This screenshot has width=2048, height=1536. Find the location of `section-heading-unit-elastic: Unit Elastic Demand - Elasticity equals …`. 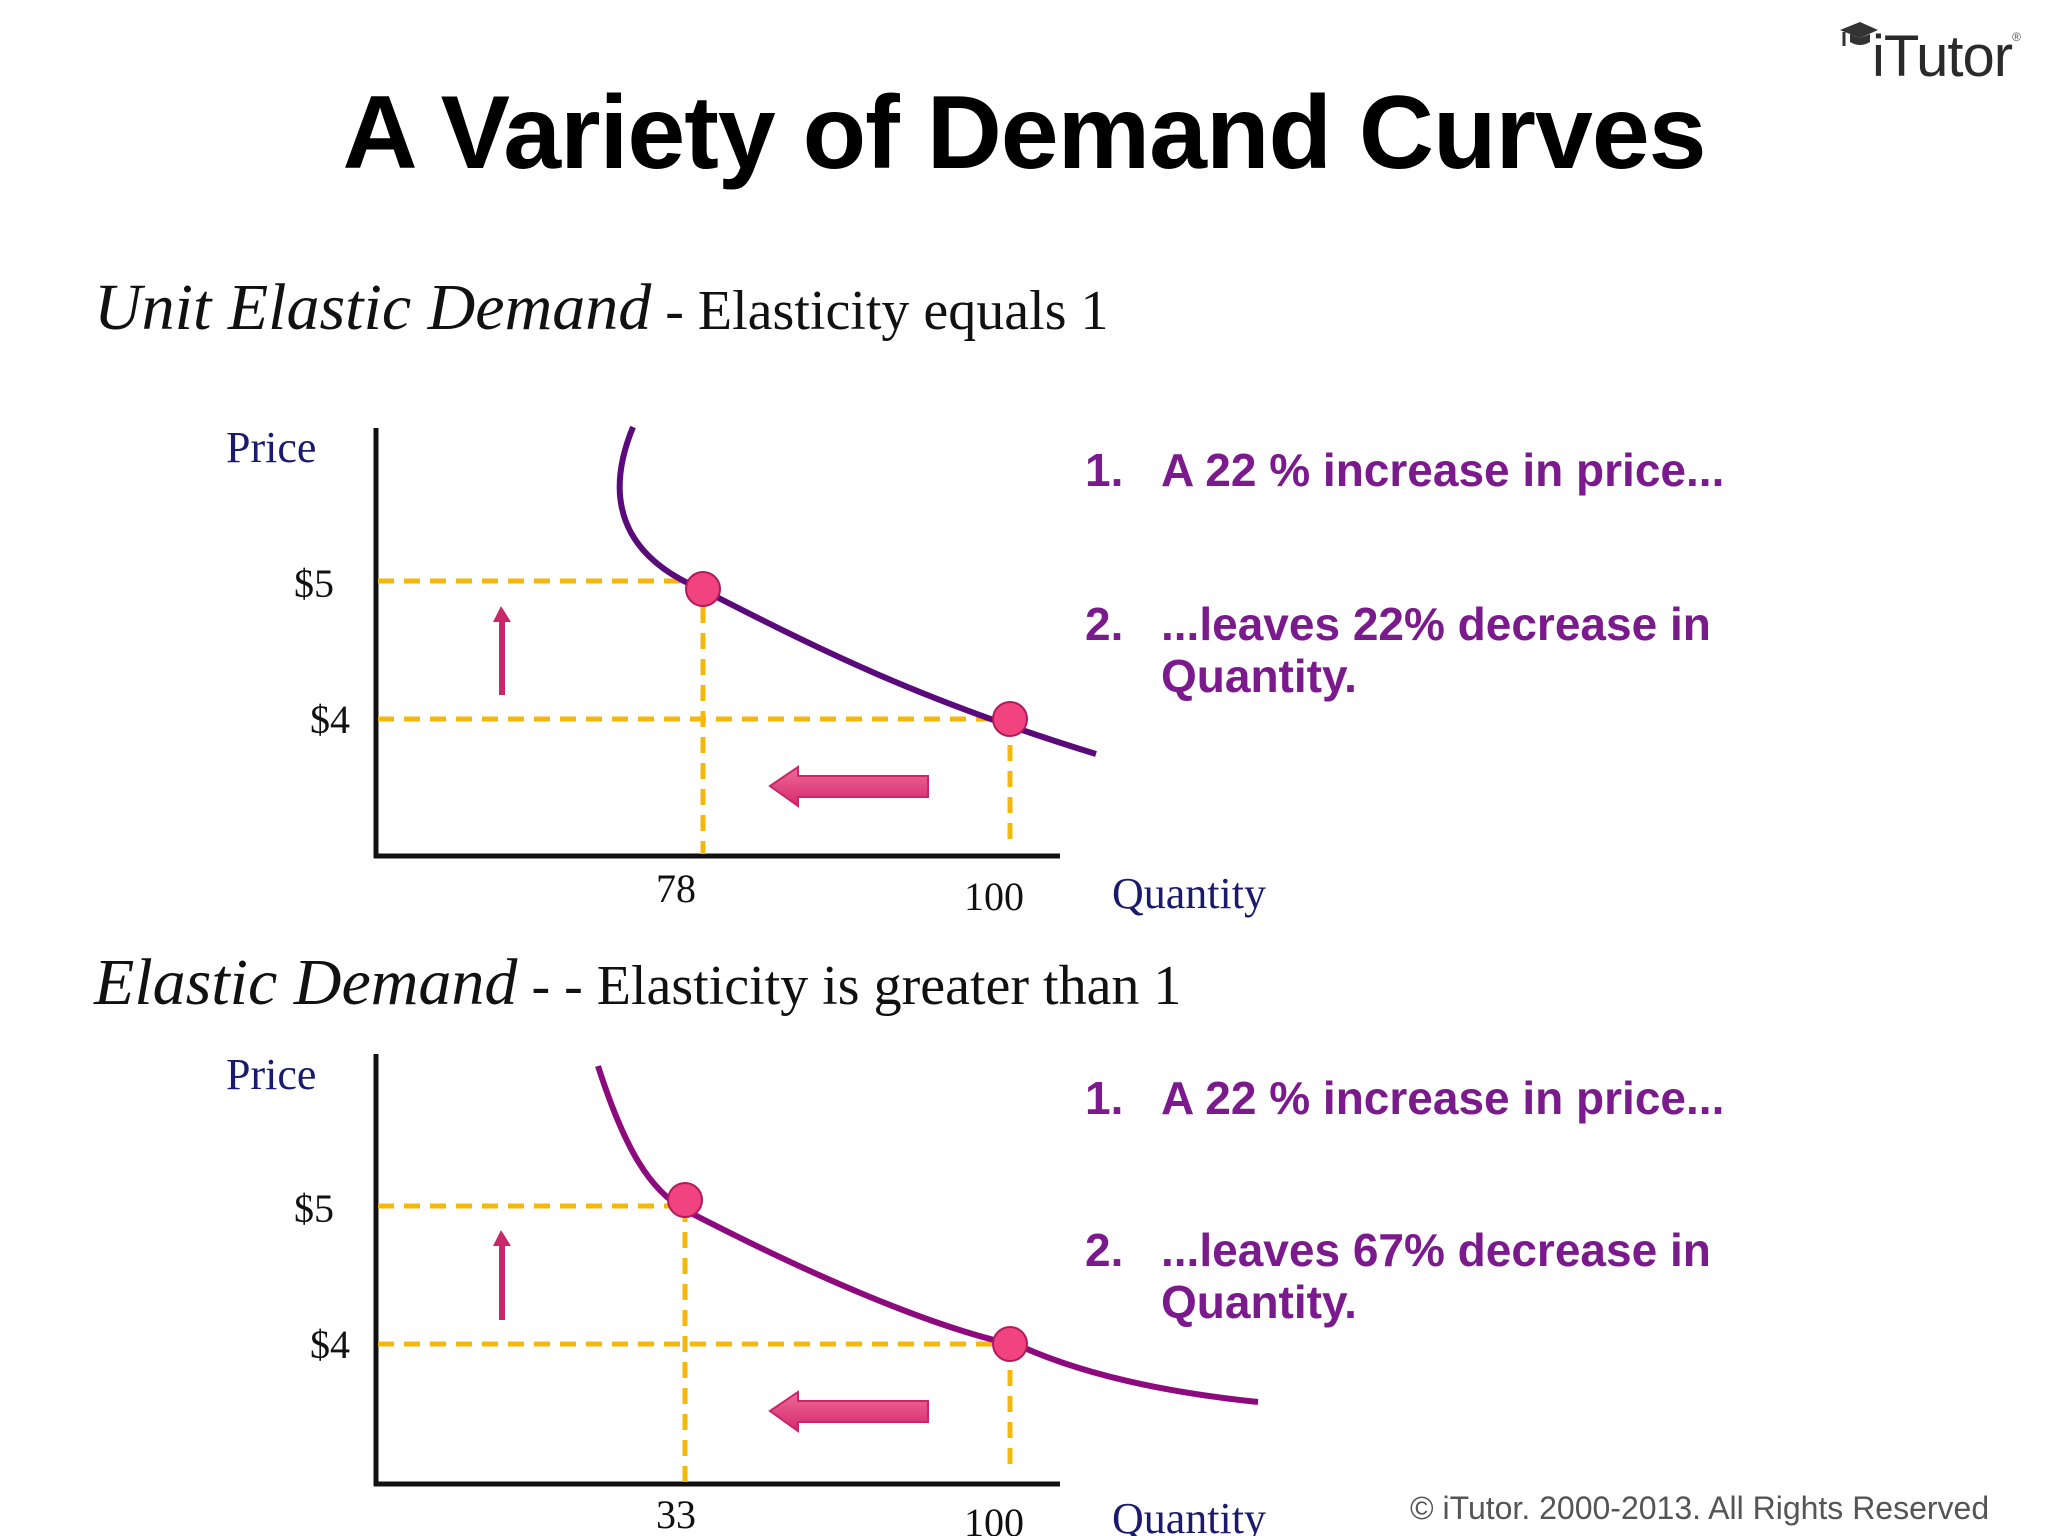

section-heading-unit-elastic: Unit Elastic Demand - Elasticity equals … is located at coordinates (601, 308).